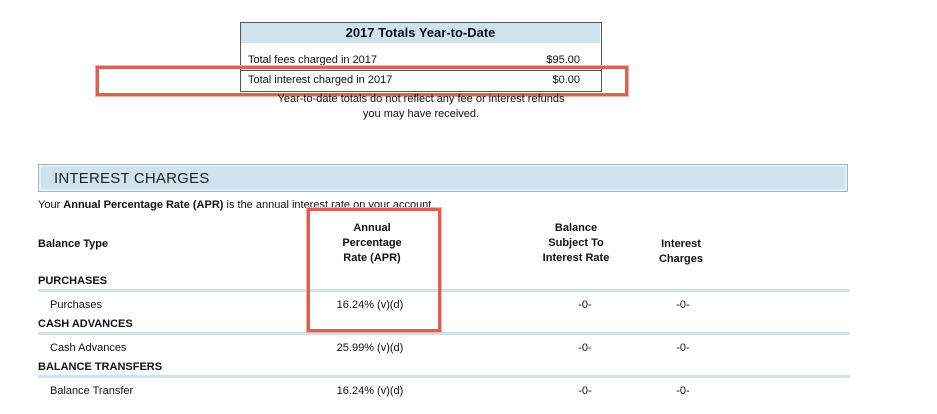 The image size is (937, 414). What do you see at coordinates (143, 205) in the screenshot?
I see `intro-apr-term: Annual Percentage Rate (APR)` at bounding box center [143, 205].